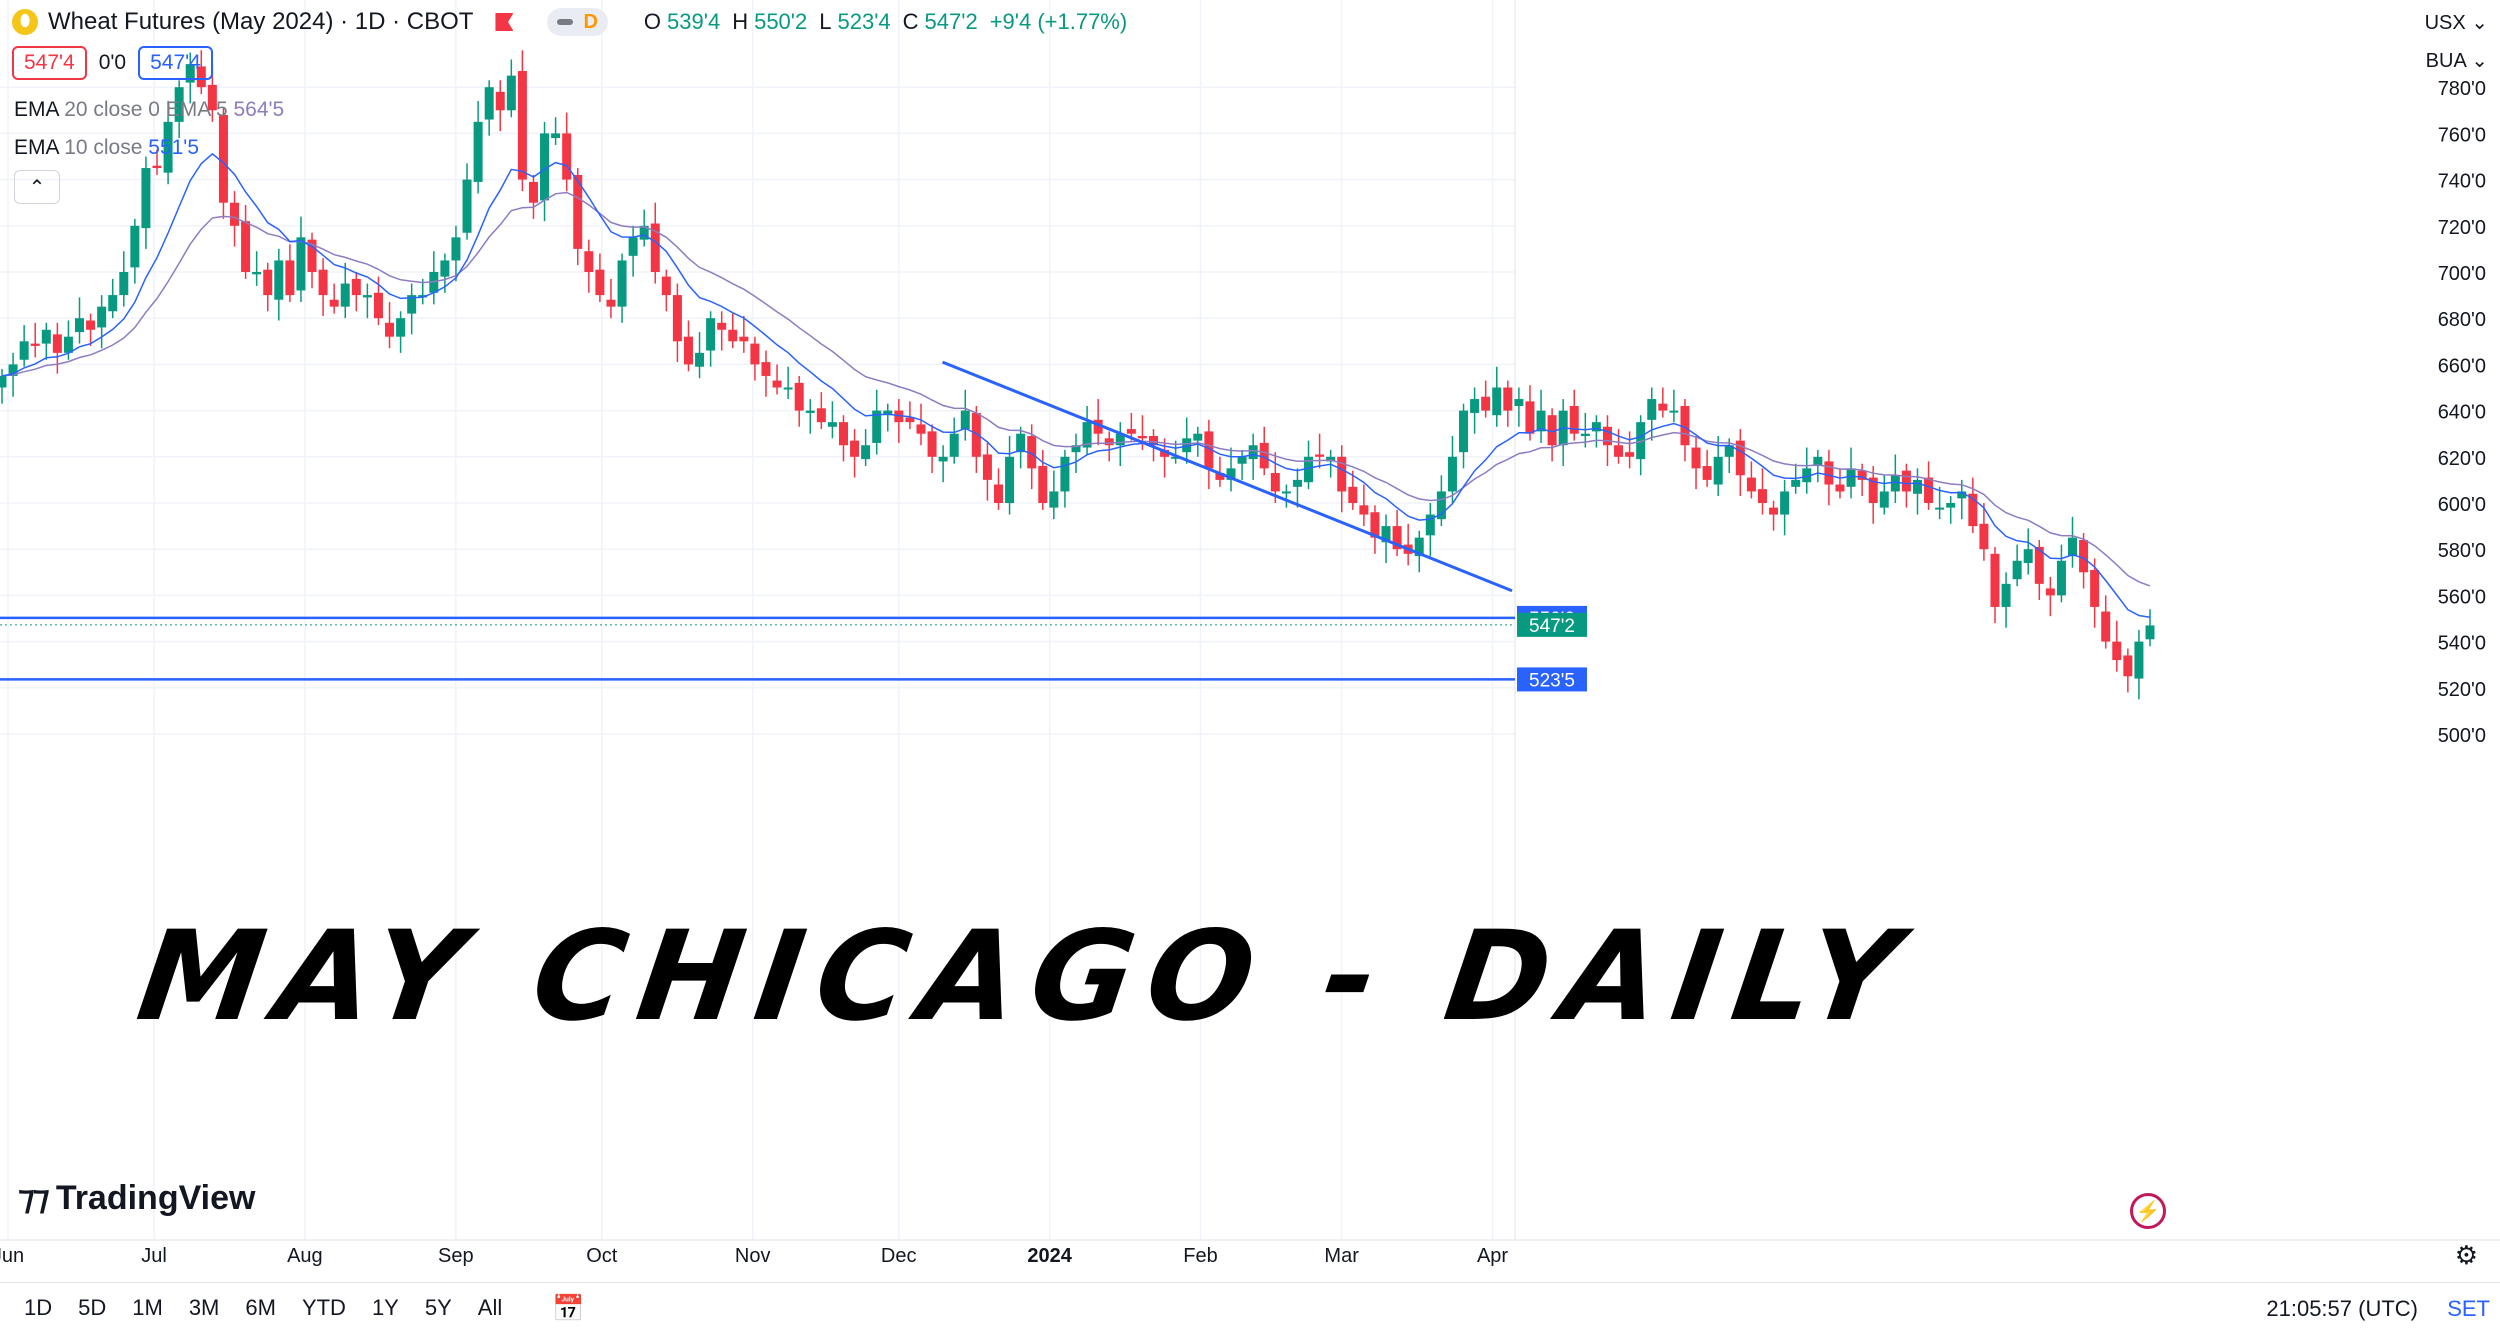  I want to click on ema10-label: EMA, so click(36, 147).